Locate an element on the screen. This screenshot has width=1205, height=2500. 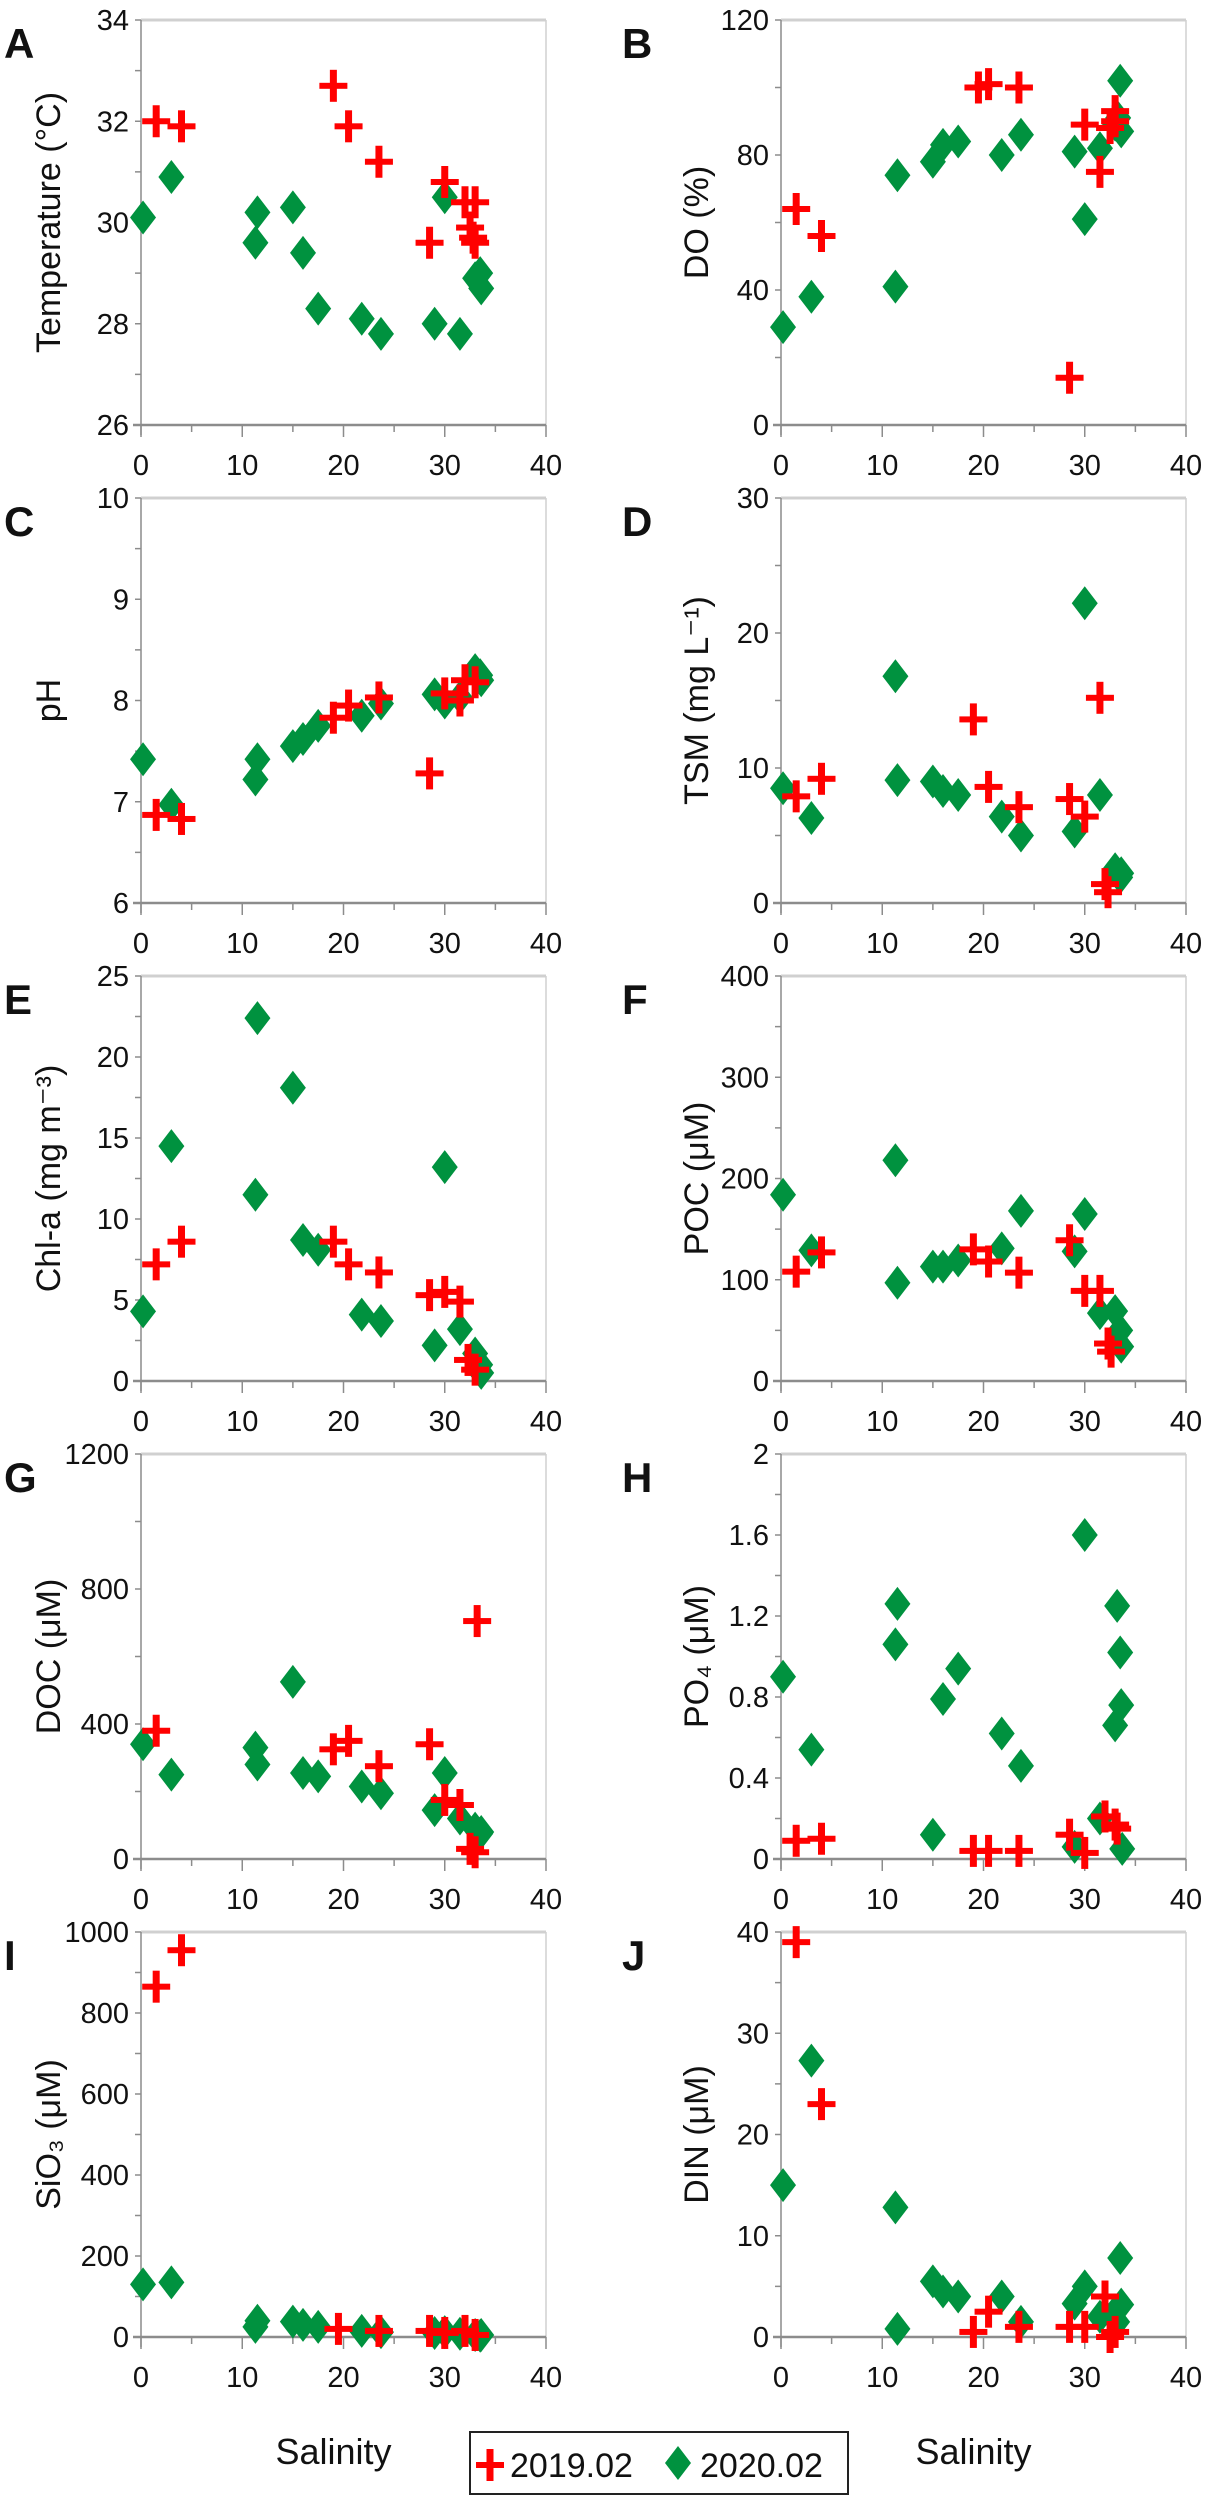
y-tick-label: 26 is located at coordinates (113, 426).